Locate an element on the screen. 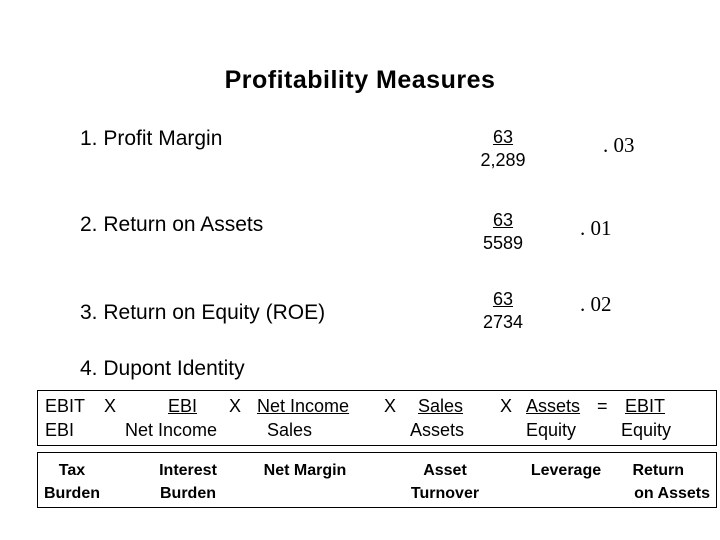 The height and width of the screenshot is (540, 720). label-line: on Assets is located at coordinates (672, 493).